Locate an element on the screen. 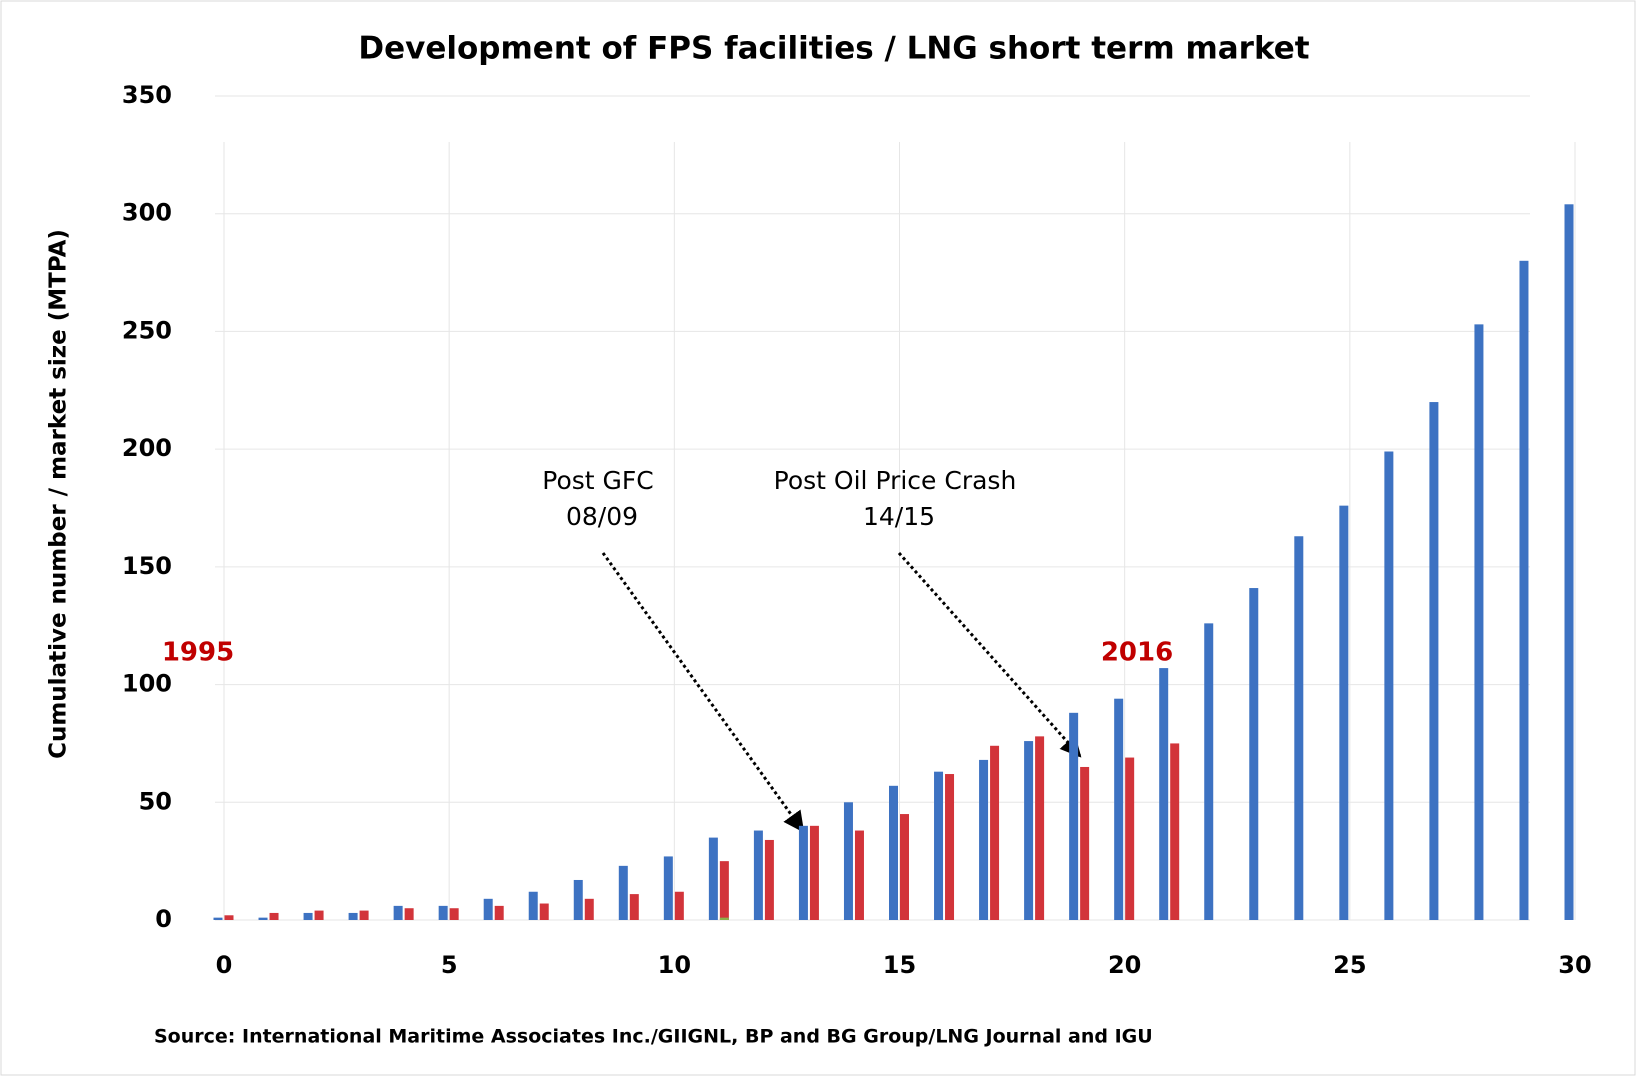 The image size is (1636, 1076). x-tick-label: 30 is located at coordinates (1574, 965).